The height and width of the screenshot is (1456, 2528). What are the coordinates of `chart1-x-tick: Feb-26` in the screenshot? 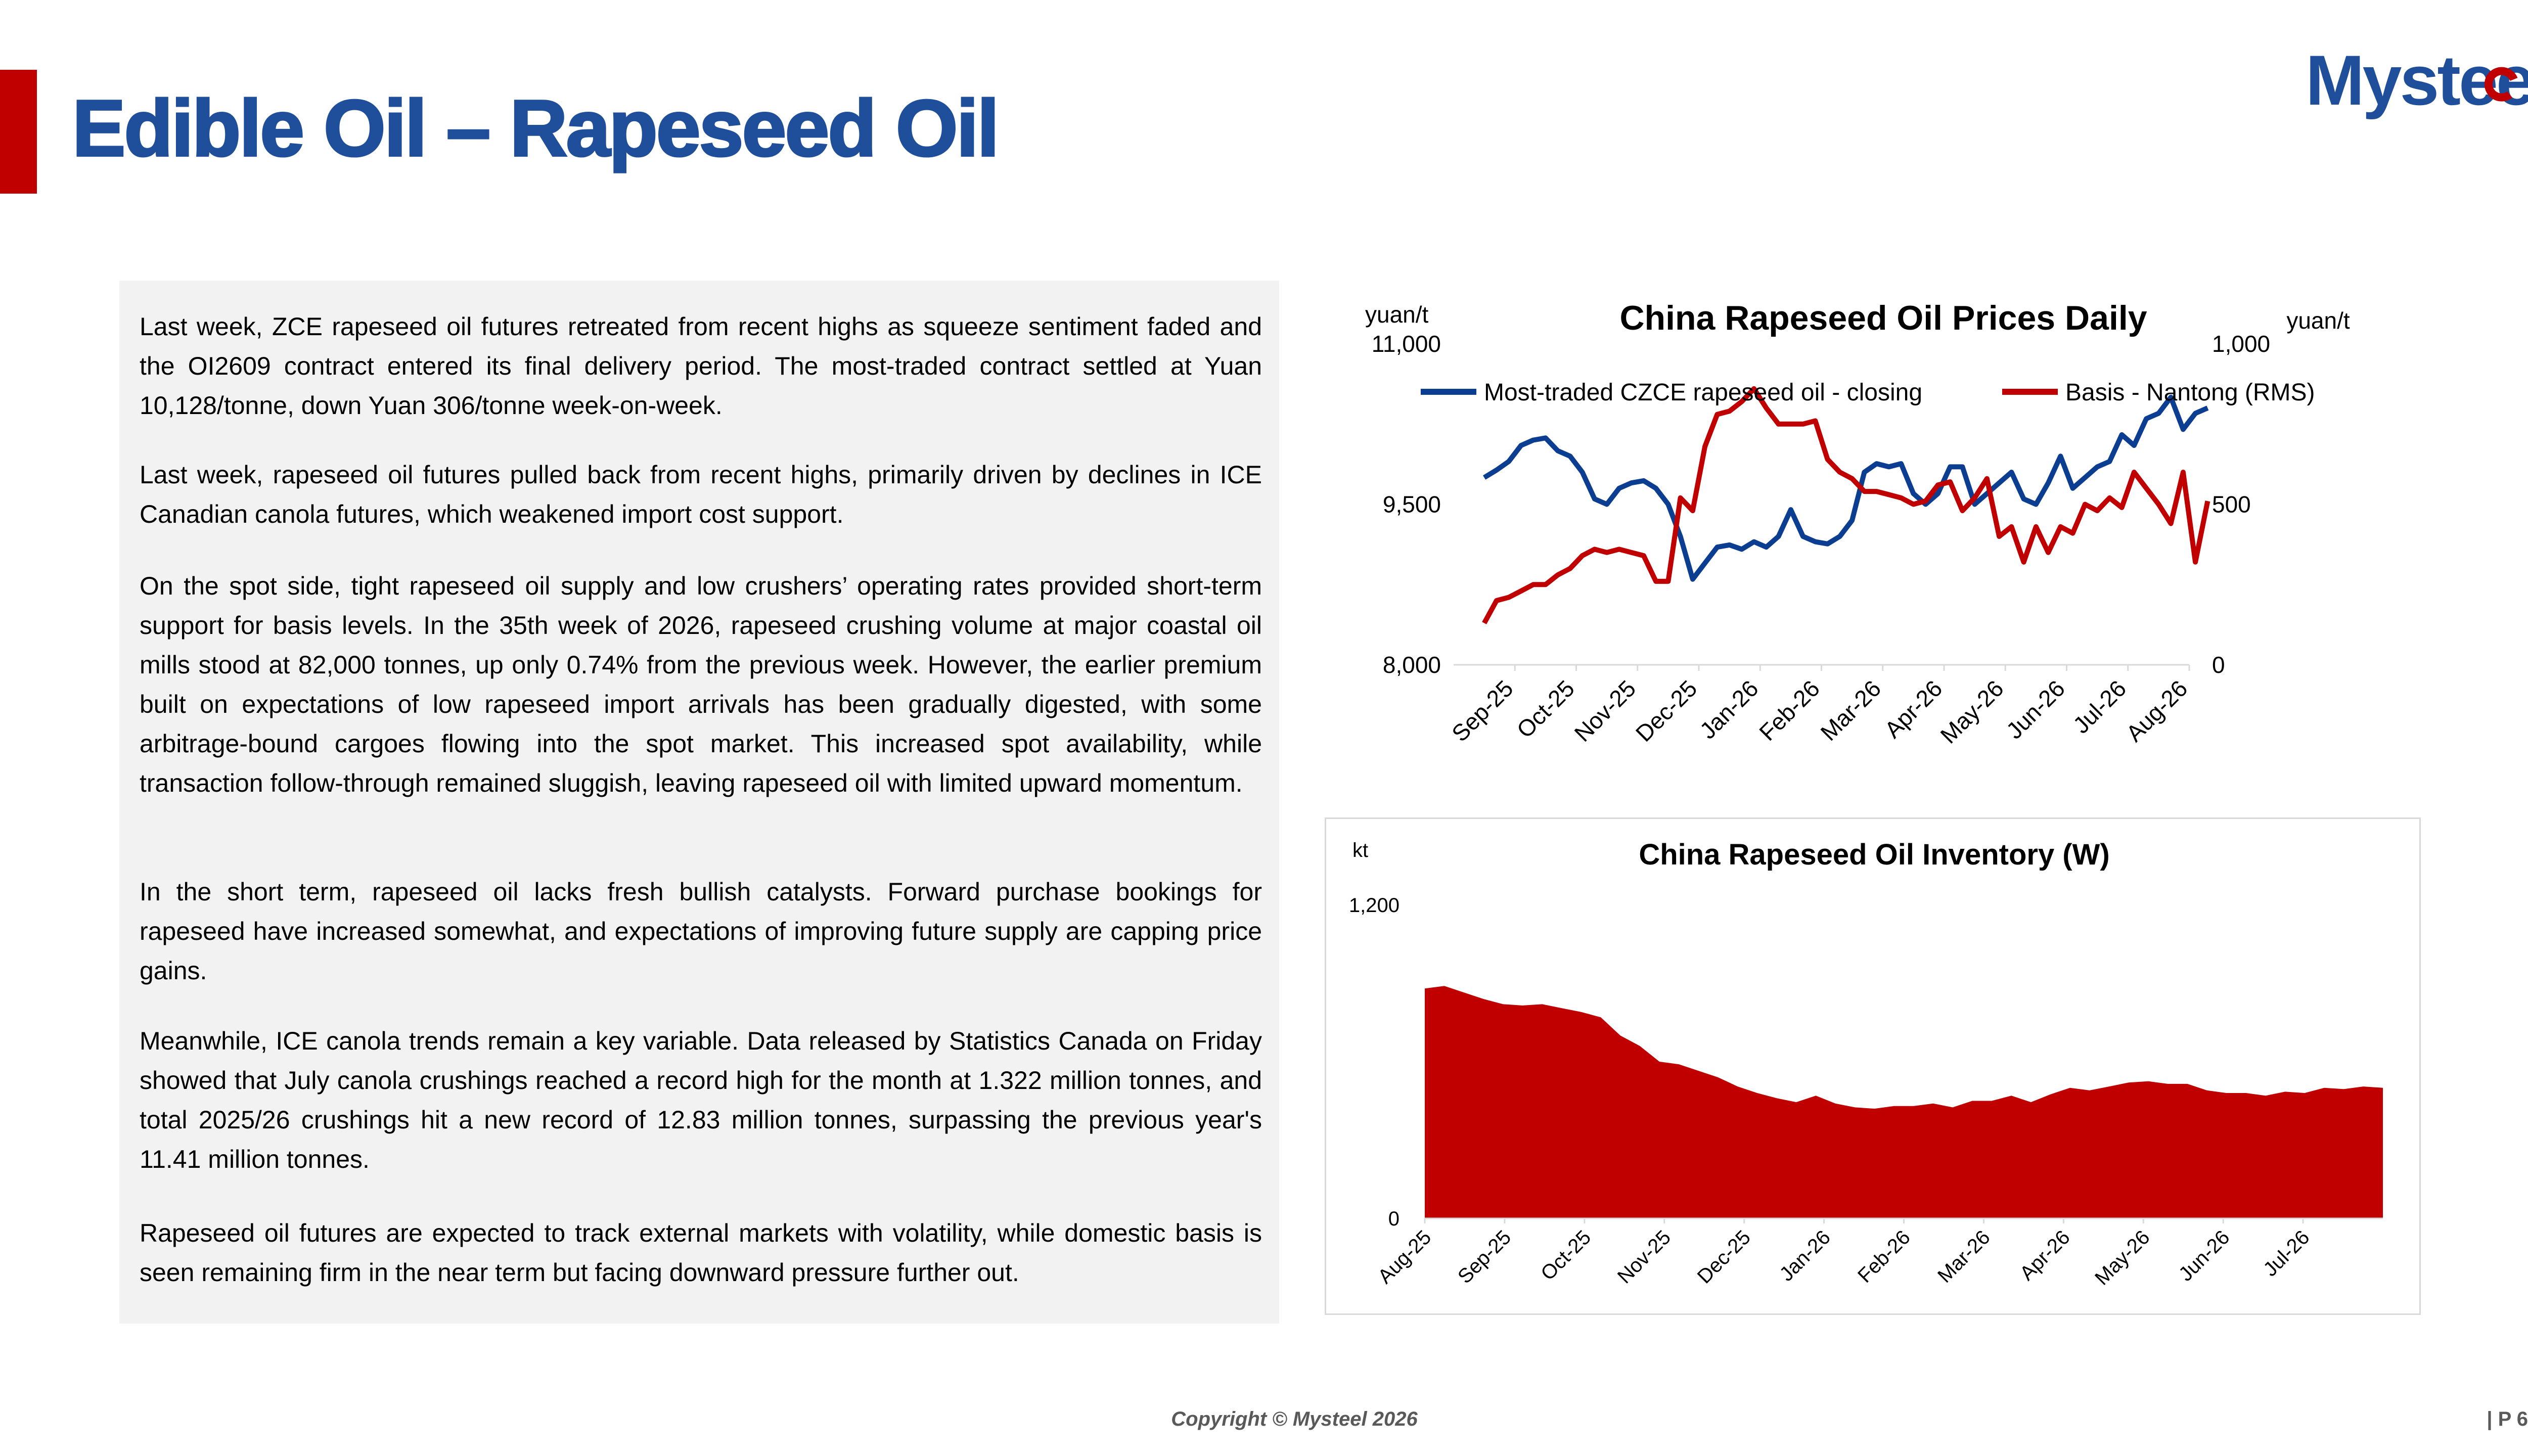 It's located at (1790, 710).